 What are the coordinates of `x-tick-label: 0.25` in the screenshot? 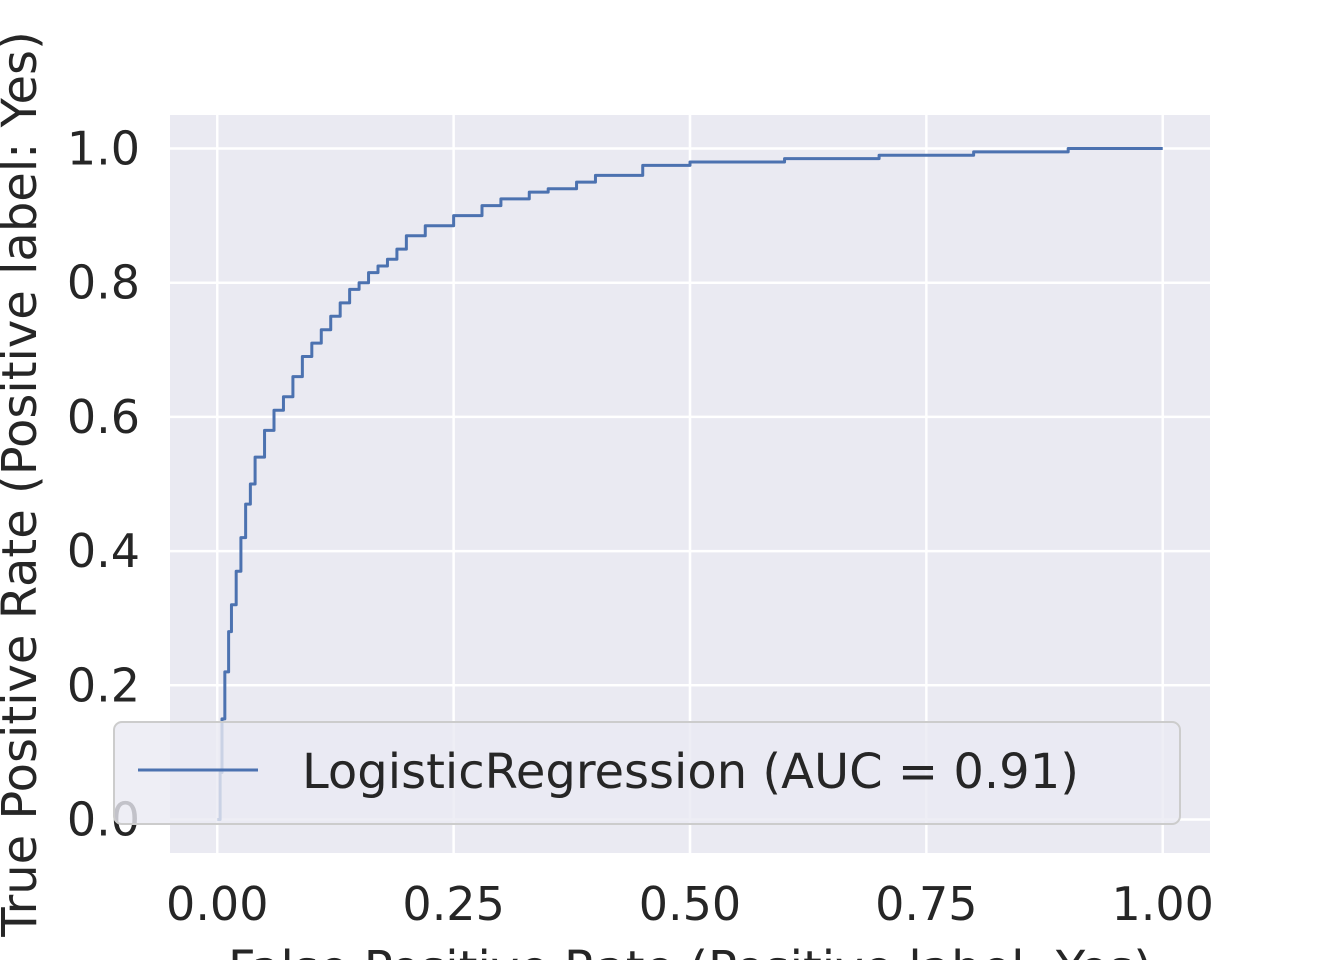 It's located at (453, 904).